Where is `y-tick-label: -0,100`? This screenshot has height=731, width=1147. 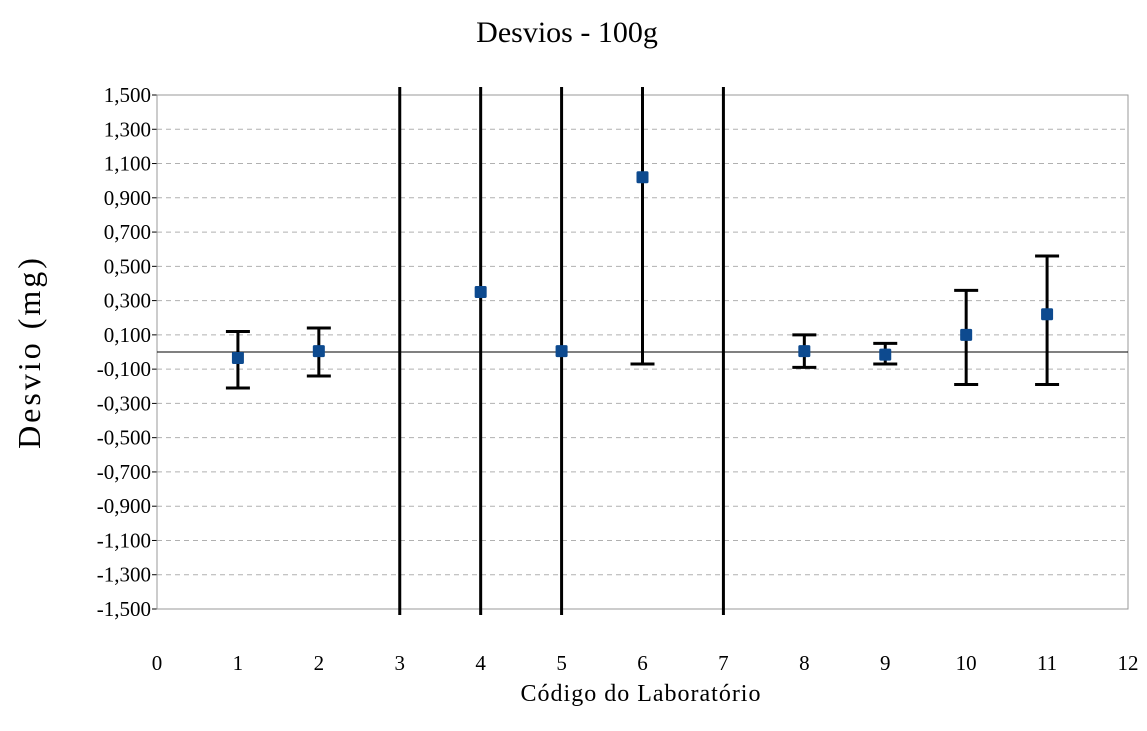
y-tick-label: -0,100 is located at coordinates (124, 369).